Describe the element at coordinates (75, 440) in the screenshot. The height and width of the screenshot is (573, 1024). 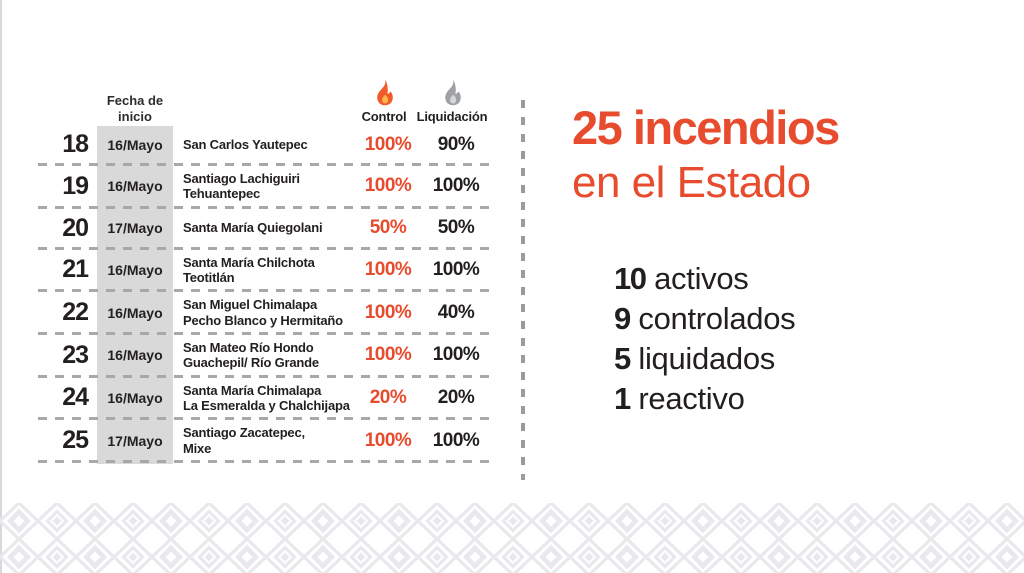
I see `row-number: 25` at that location.